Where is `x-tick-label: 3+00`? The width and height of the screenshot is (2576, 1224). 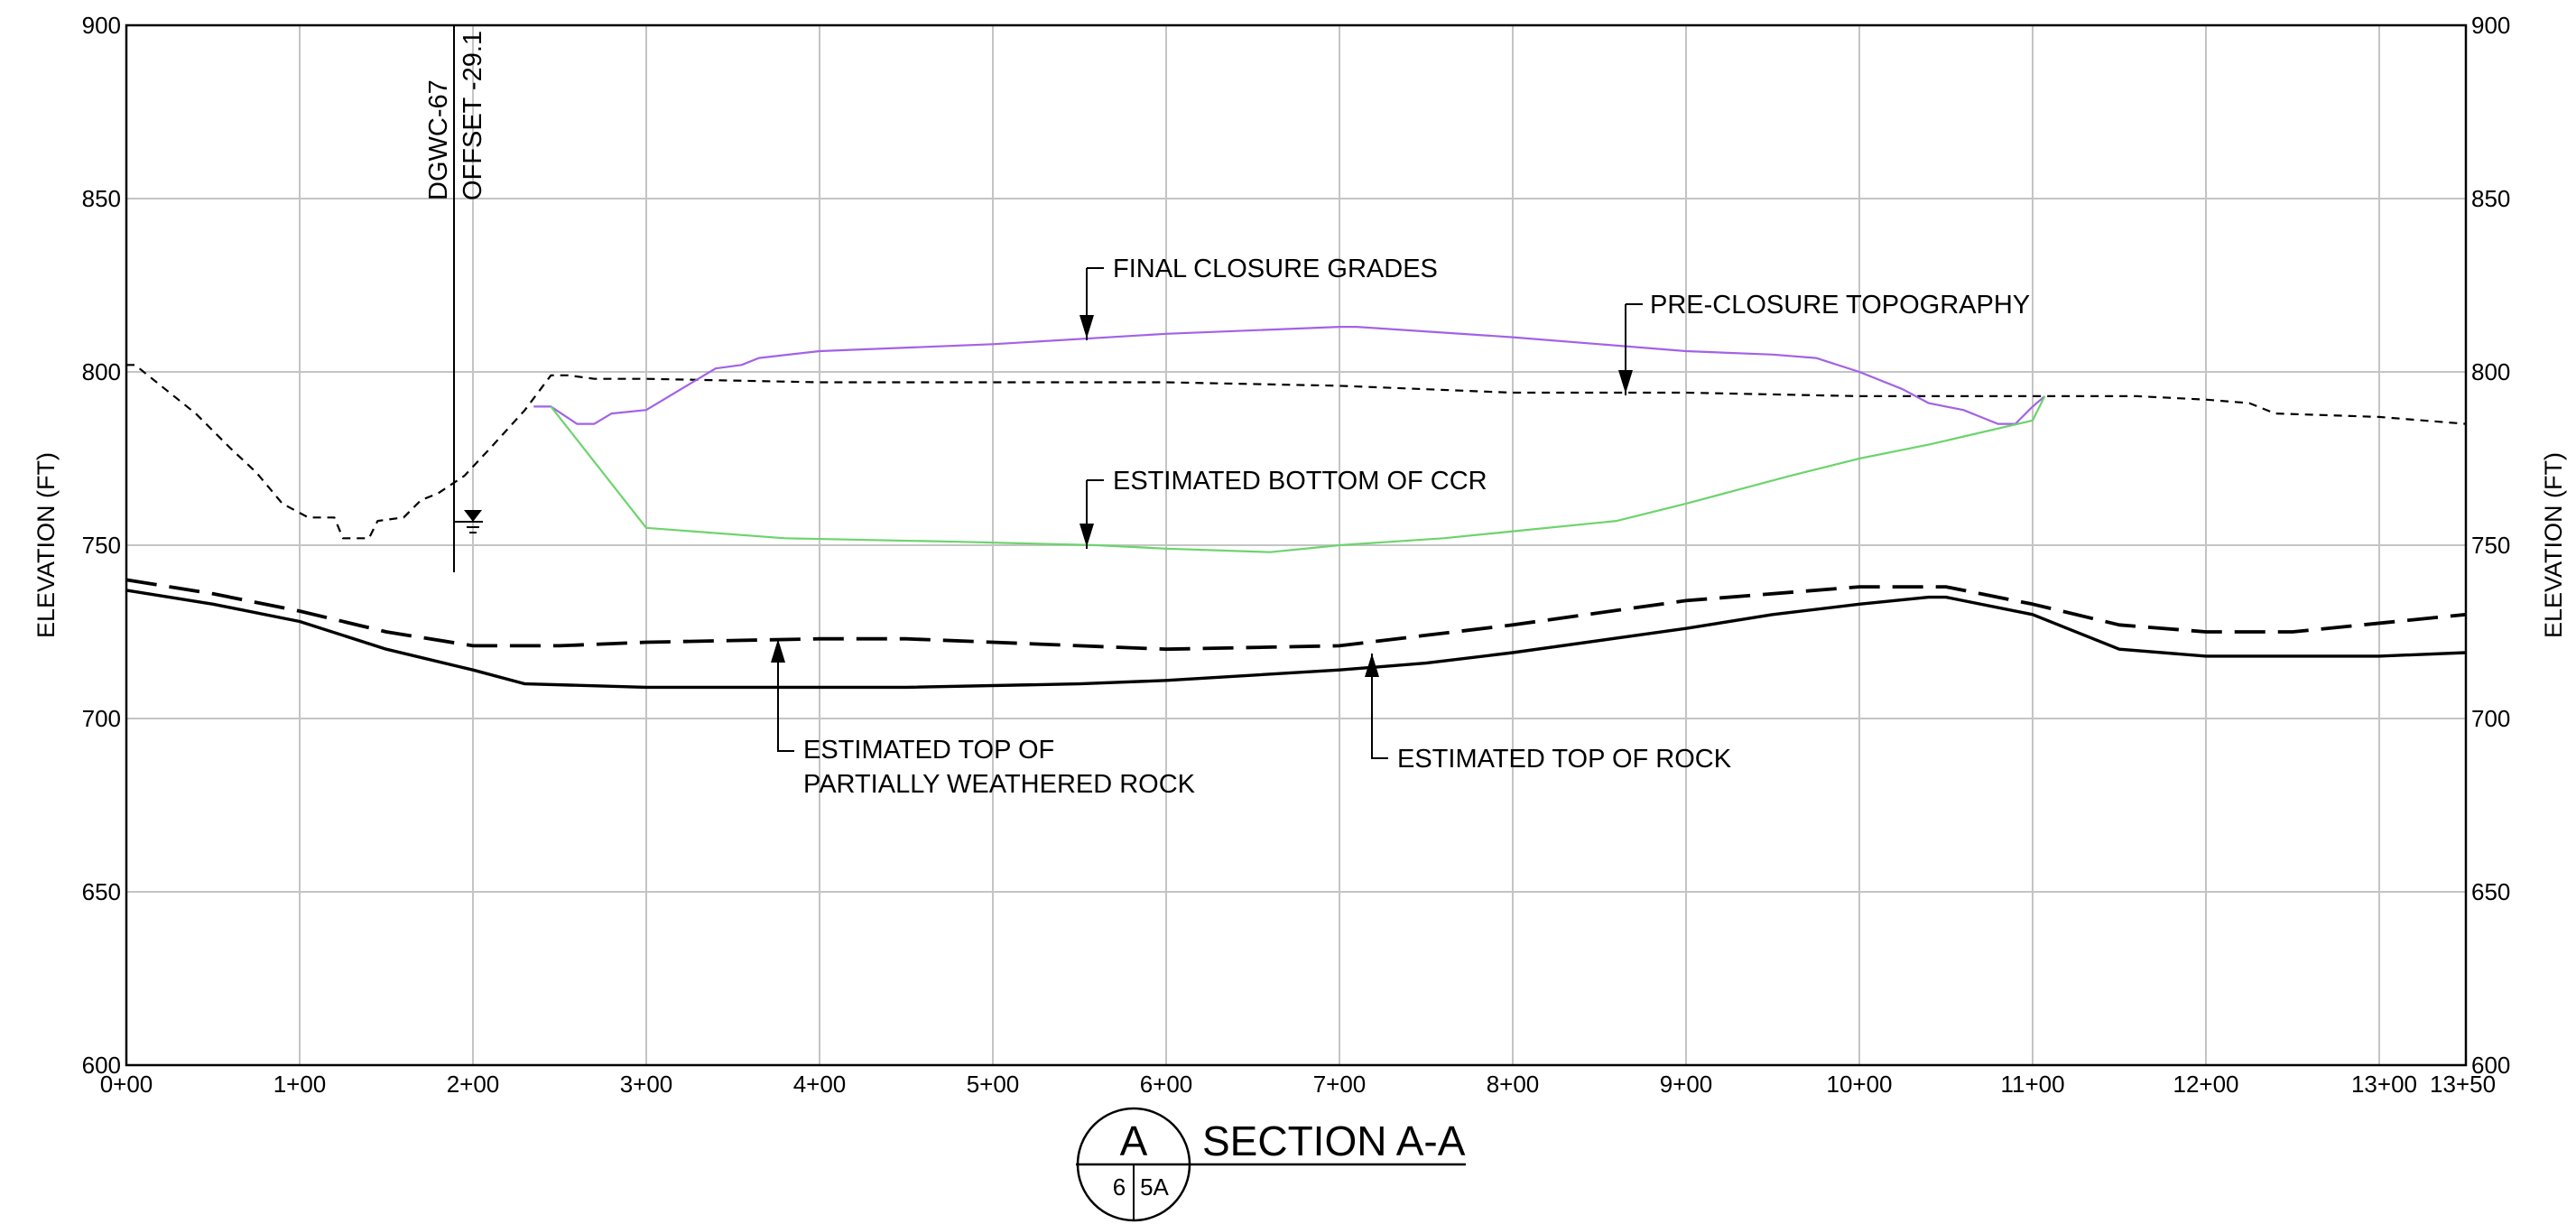 x-tick-label: 3+00 is located at coordinates (647, 1084).